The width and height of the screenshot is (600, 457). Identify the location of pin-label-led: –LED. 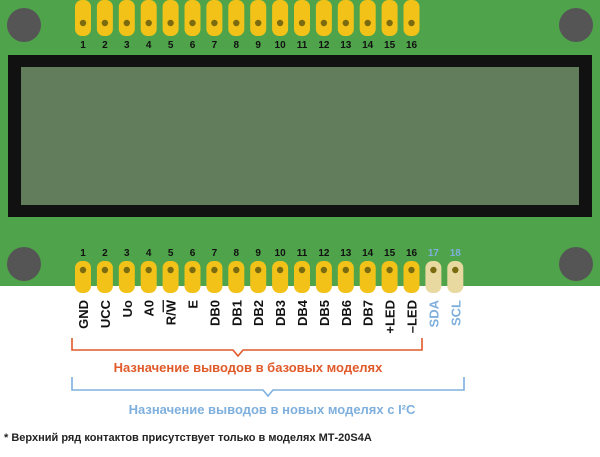
(412, 316).